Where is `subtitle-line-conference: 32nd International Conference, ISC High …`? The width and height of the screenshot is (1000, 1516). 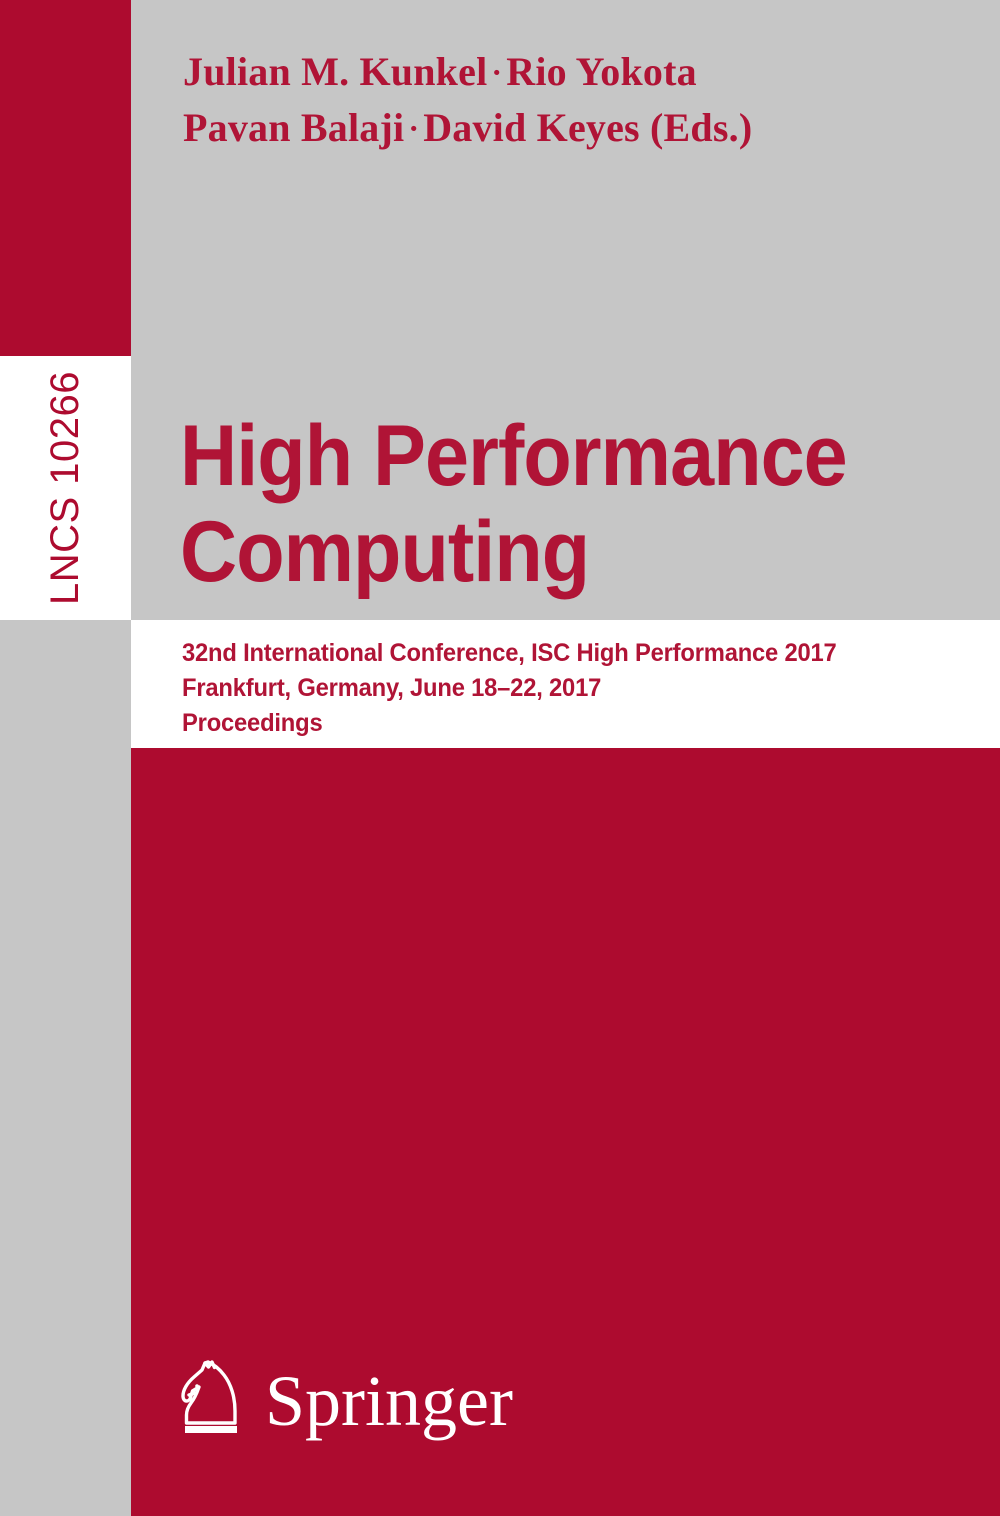 subtitle-line-conference: 32nd International Conference, ISC High … is located at coordinates (509, 653).